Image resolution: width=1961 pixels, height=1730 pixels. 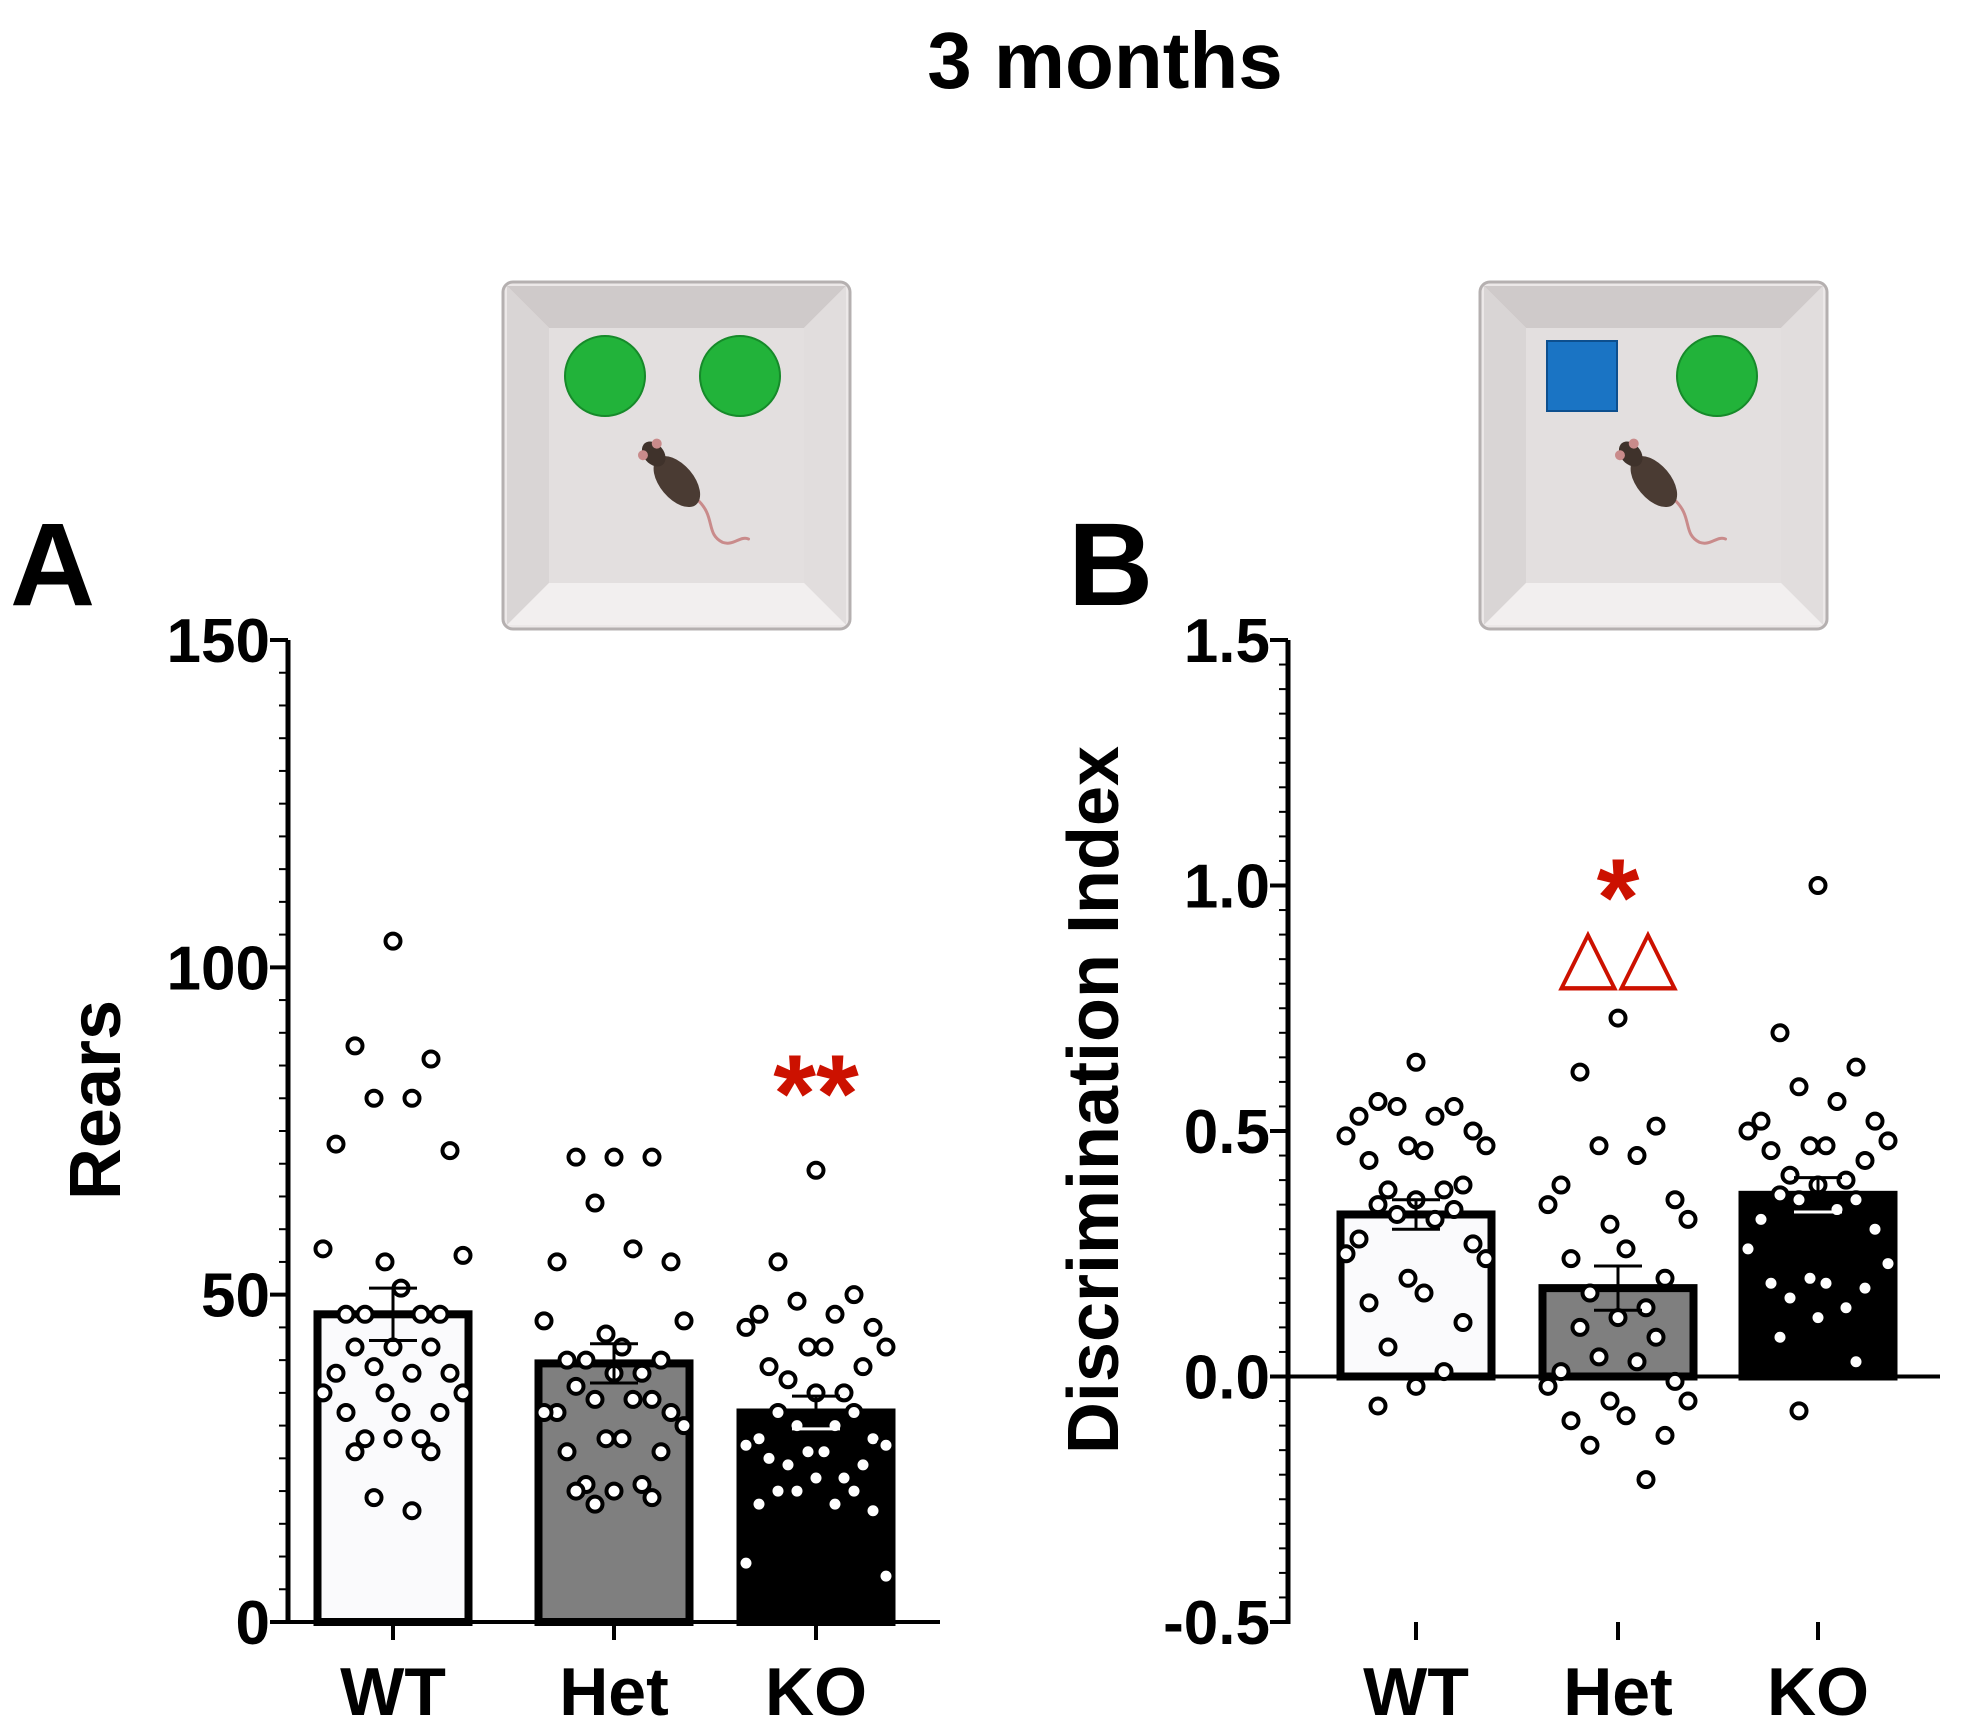 I want to click on y-tick-label: 100, so click(x=218, y=968).